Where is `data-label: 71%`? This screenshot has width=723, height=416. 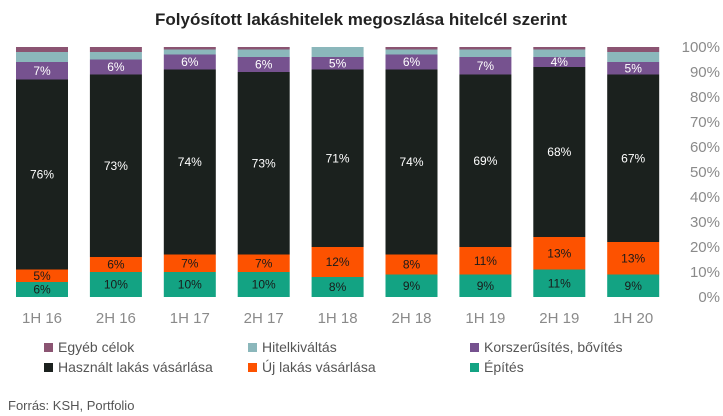 data-label: 71% is located at coordinates (338, 158).